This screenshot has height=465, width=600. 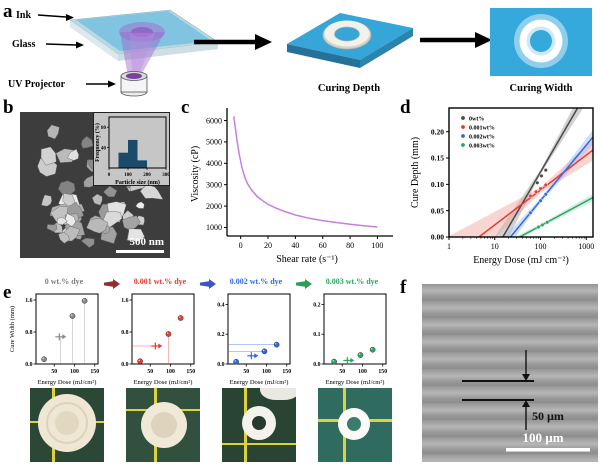 What do you see at coordinates (137, 182) in the screenshot?
I see `x-axis-label: Particle size (nm)` at bounding box center [137, 182].